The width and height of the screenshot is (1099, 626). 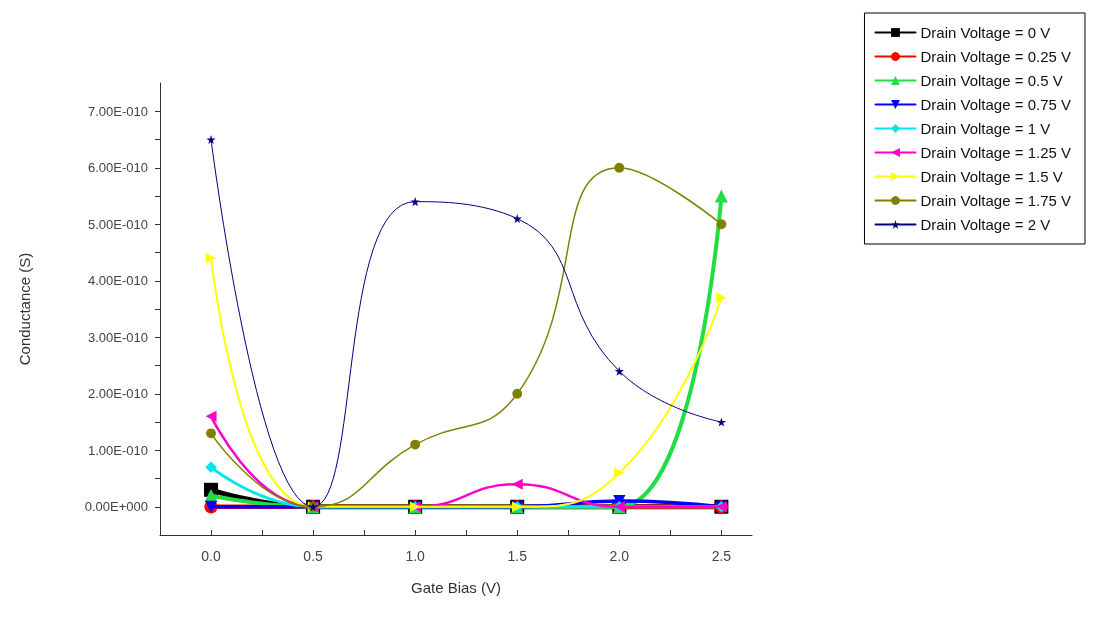 What do you see at coordinates (996, 104) in the screenshot?
I see `legend-label: Drain Voltage = 0.75 V` at bounding box center [996, 104].